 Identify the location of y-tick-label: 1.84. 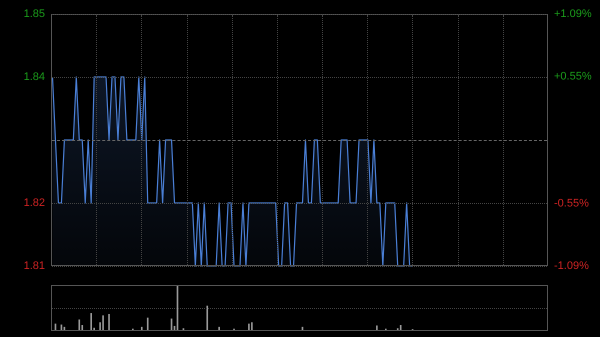
(34, 77).